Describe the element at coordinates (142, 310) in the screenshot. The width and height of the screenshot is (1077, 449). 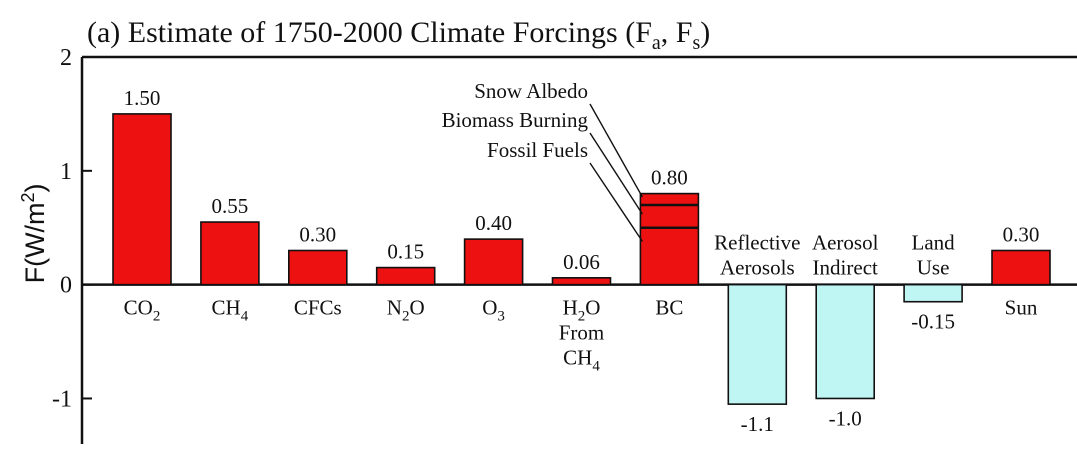
I see `category-label: CO2` at that location.